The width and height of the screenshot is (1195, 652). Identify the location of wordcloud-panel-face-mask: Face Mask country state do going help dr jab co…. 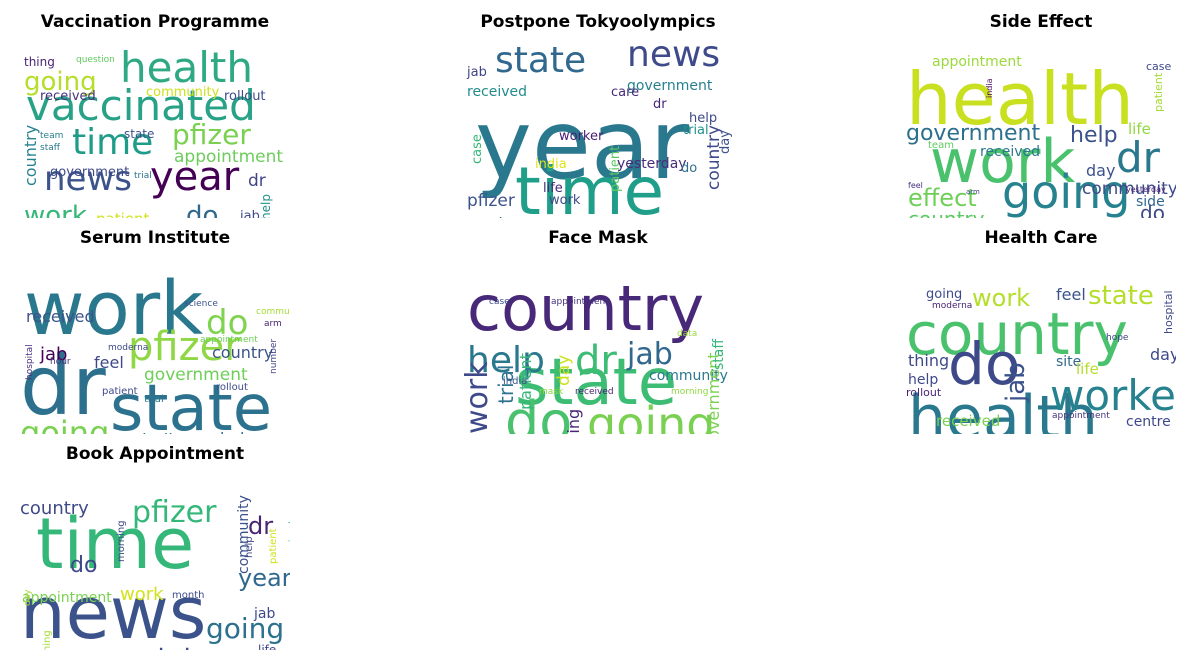
(598, 330).